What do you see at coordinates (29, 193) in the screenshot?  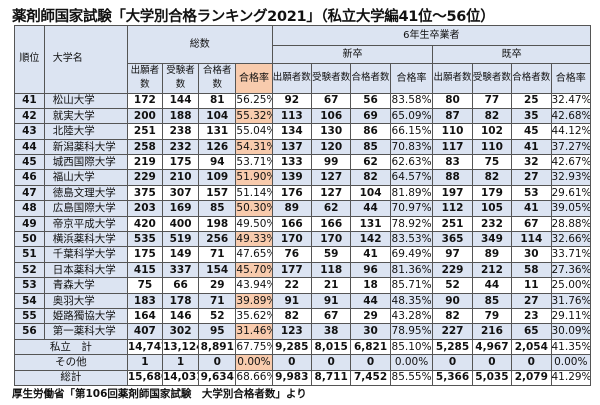 I see `rank-cell: 47` at bounding box center [29, 193].